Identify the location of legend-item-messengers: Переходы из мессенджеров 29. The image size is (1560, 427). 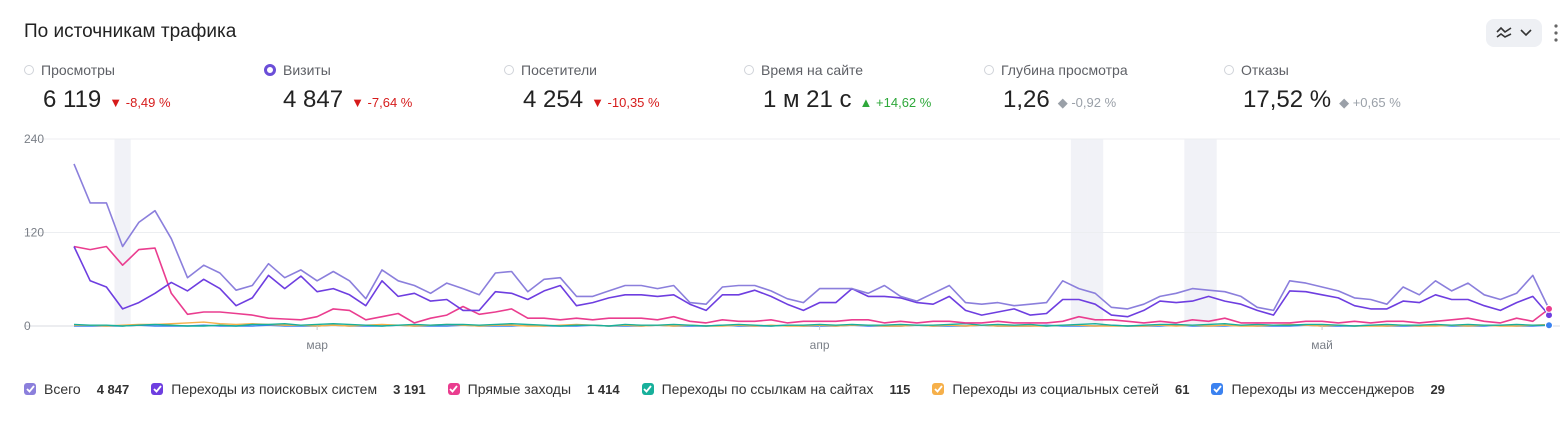
(1328, 389).